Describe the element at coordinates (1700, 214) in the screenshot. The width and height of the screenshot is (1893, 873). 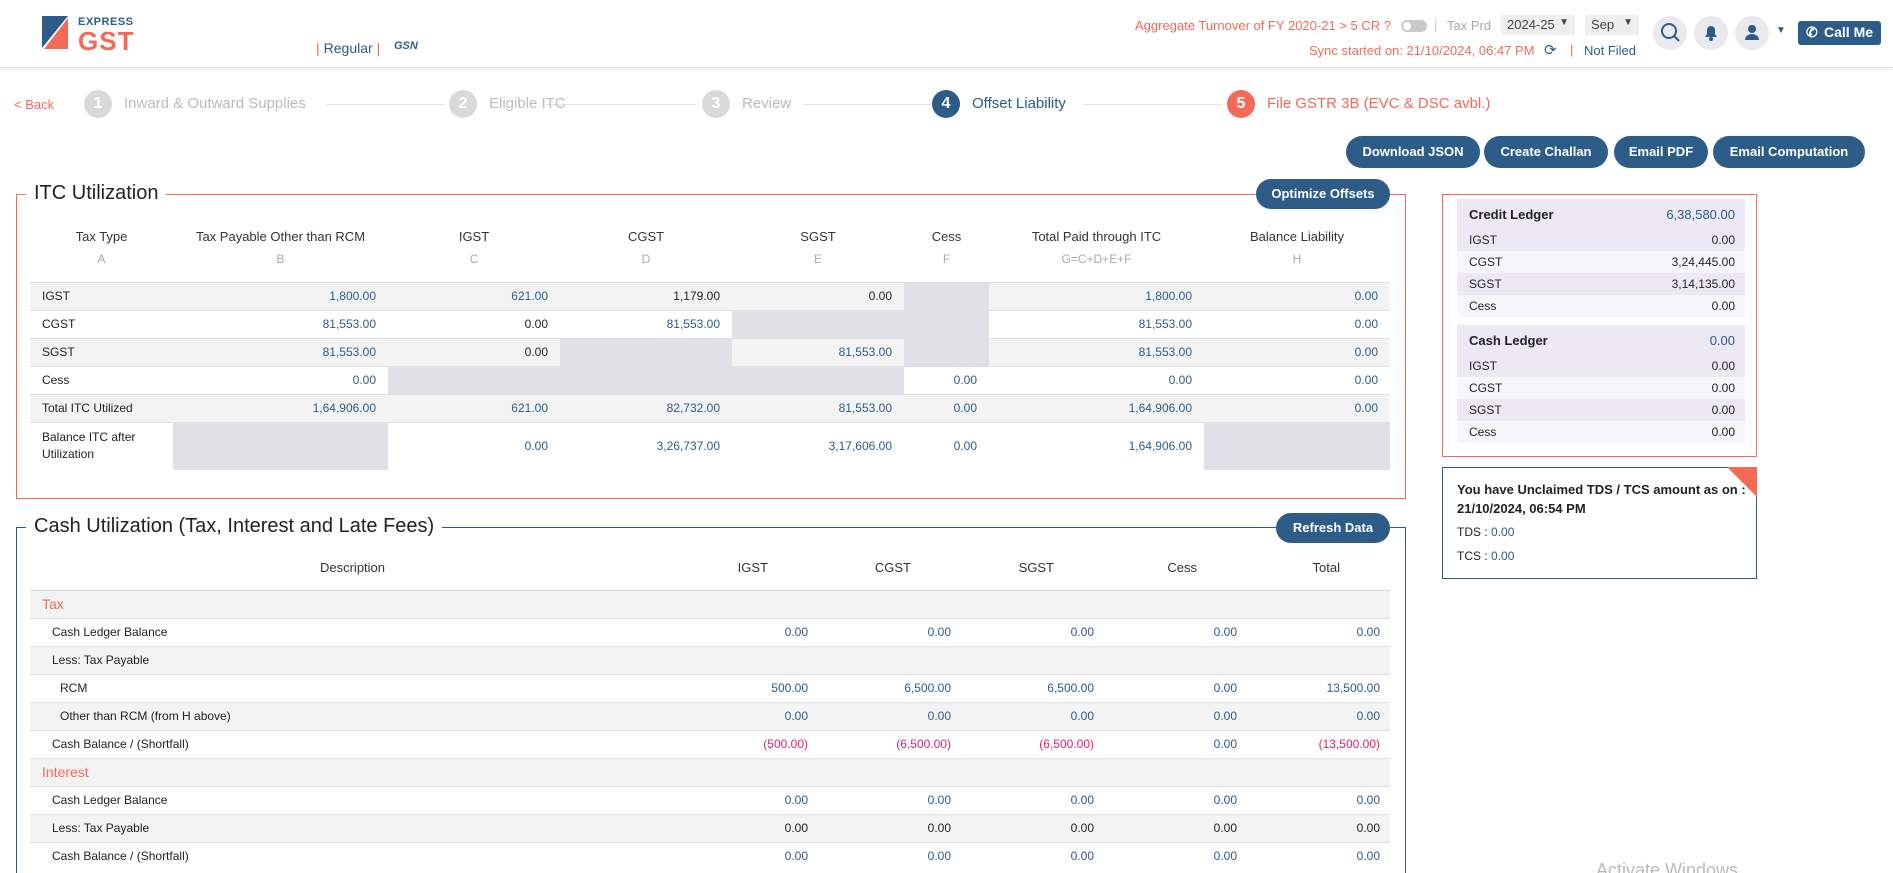
I see `credit-ledger-total: 6,38,580.00` at that location.